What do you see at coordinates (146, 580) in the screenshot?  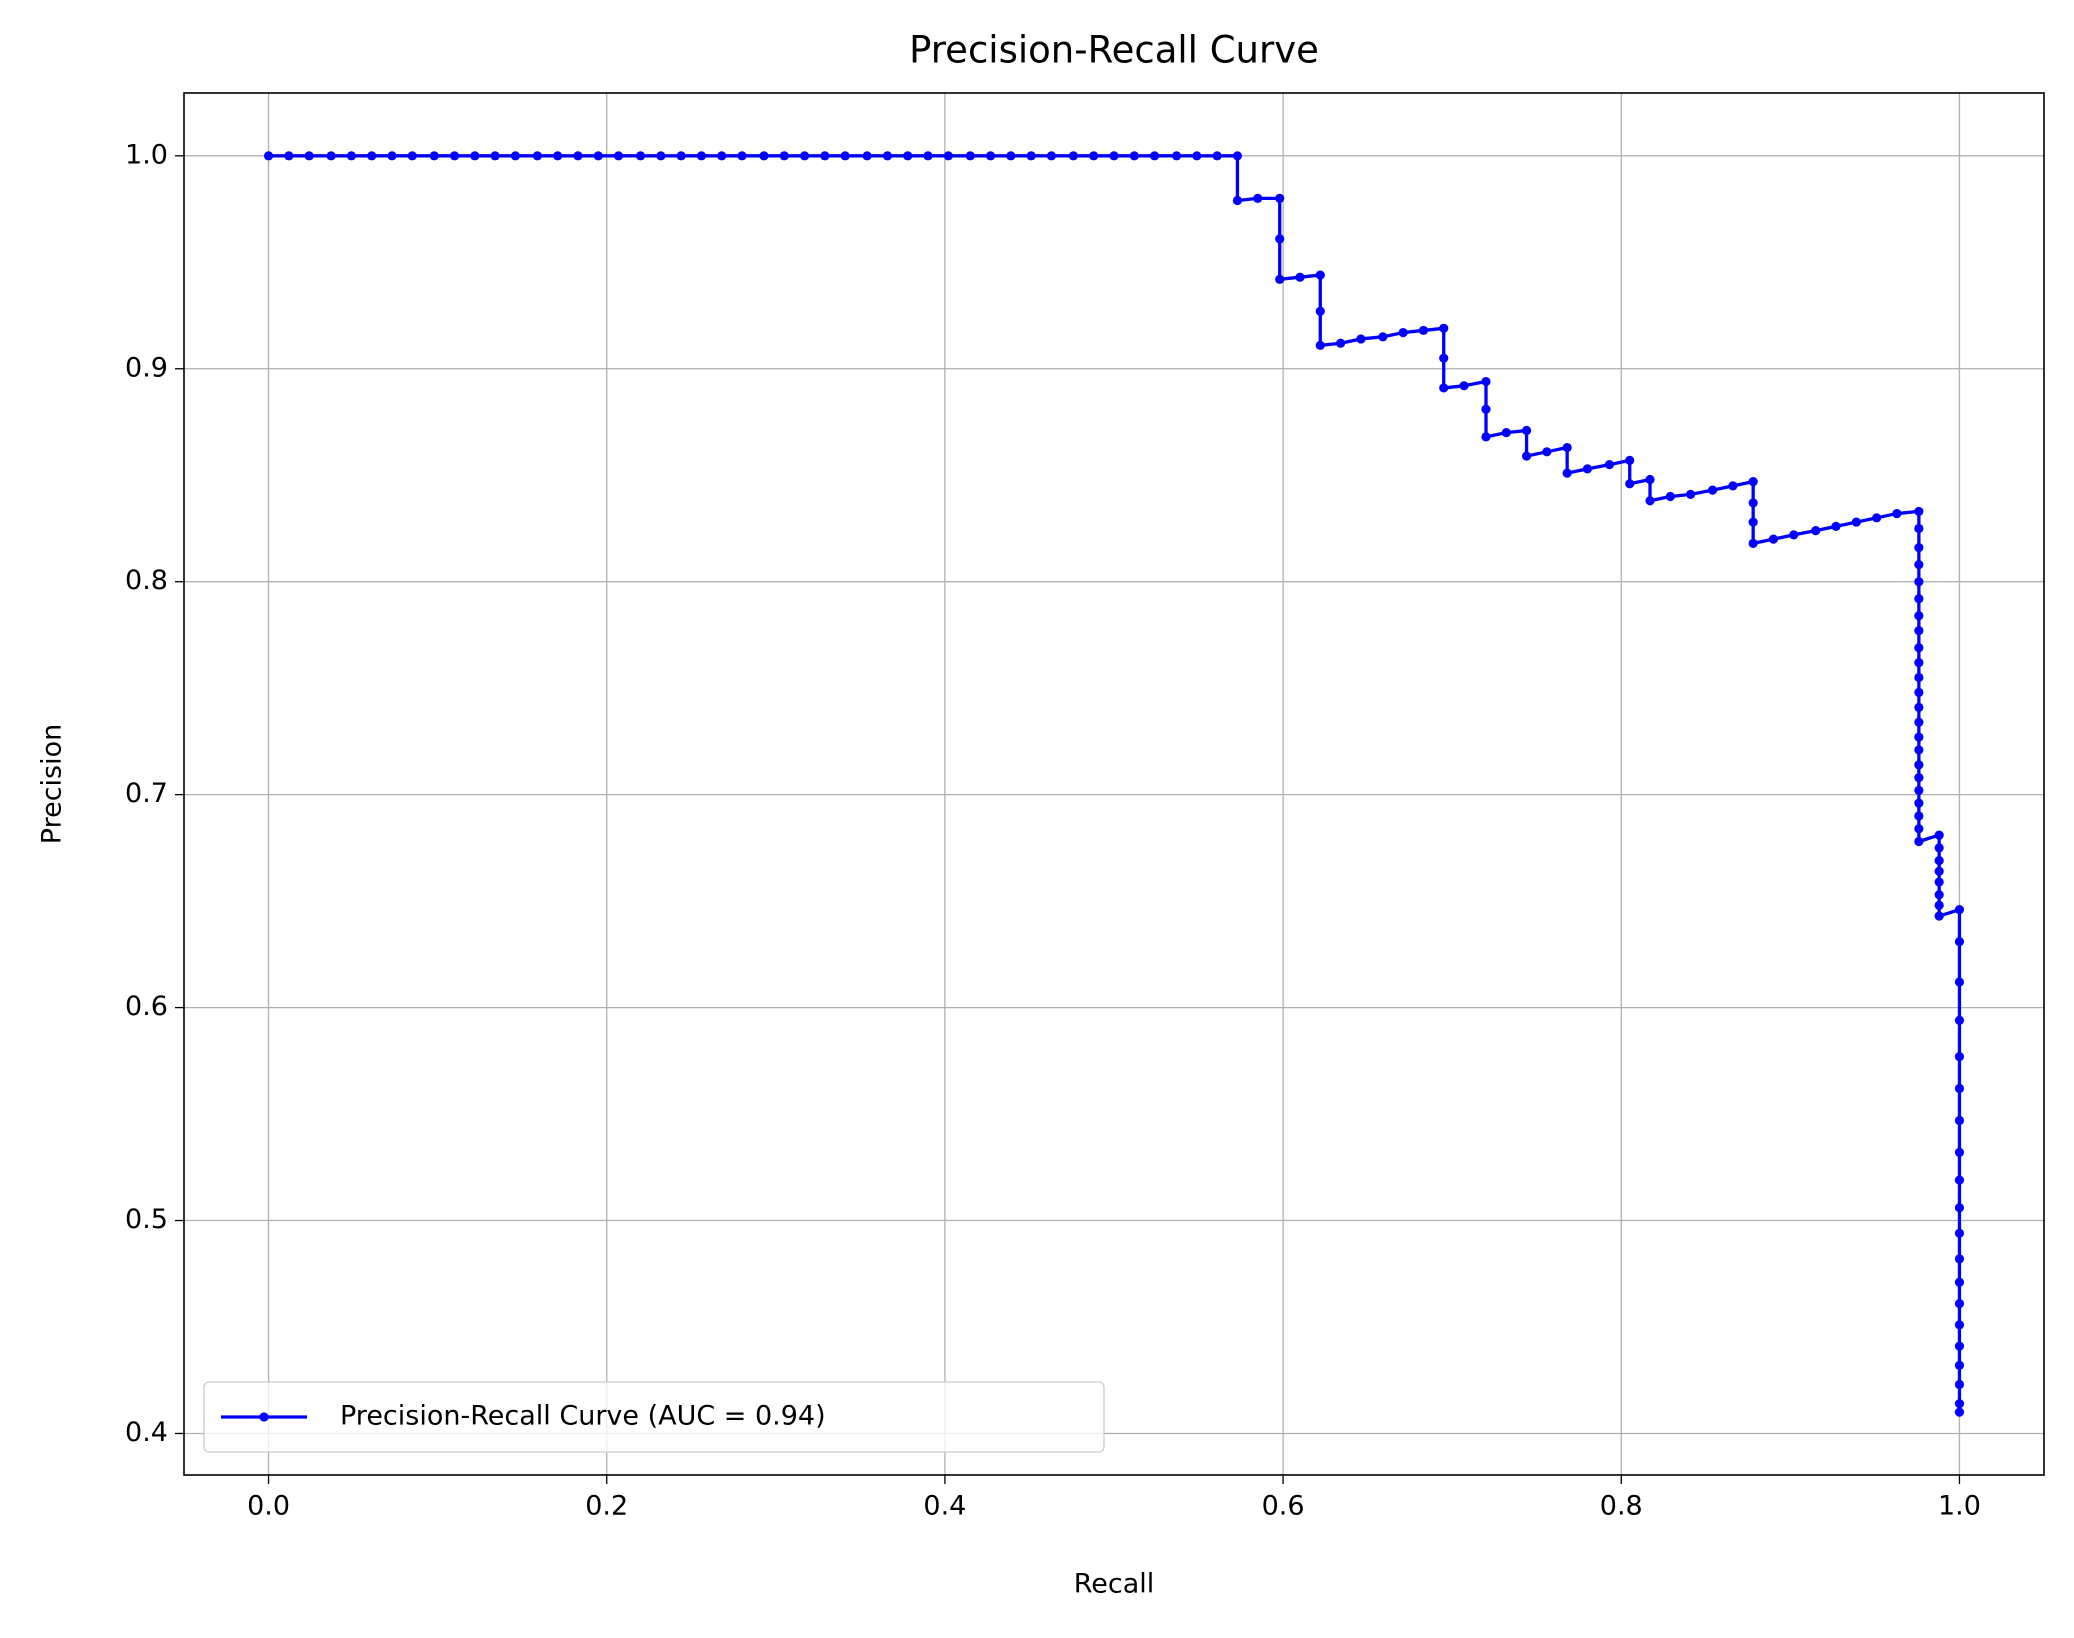 I see `y-tick-label: 0.8` at bounding box center [146, 580].